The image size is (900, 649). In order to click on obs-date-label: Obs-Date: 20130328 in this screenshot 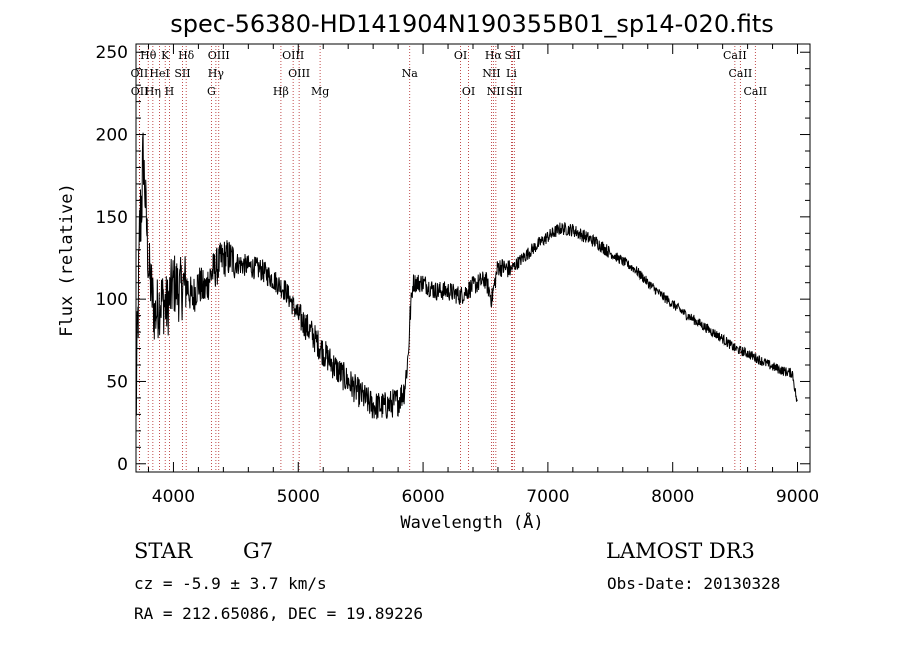, I will do `click(693, 583)`.